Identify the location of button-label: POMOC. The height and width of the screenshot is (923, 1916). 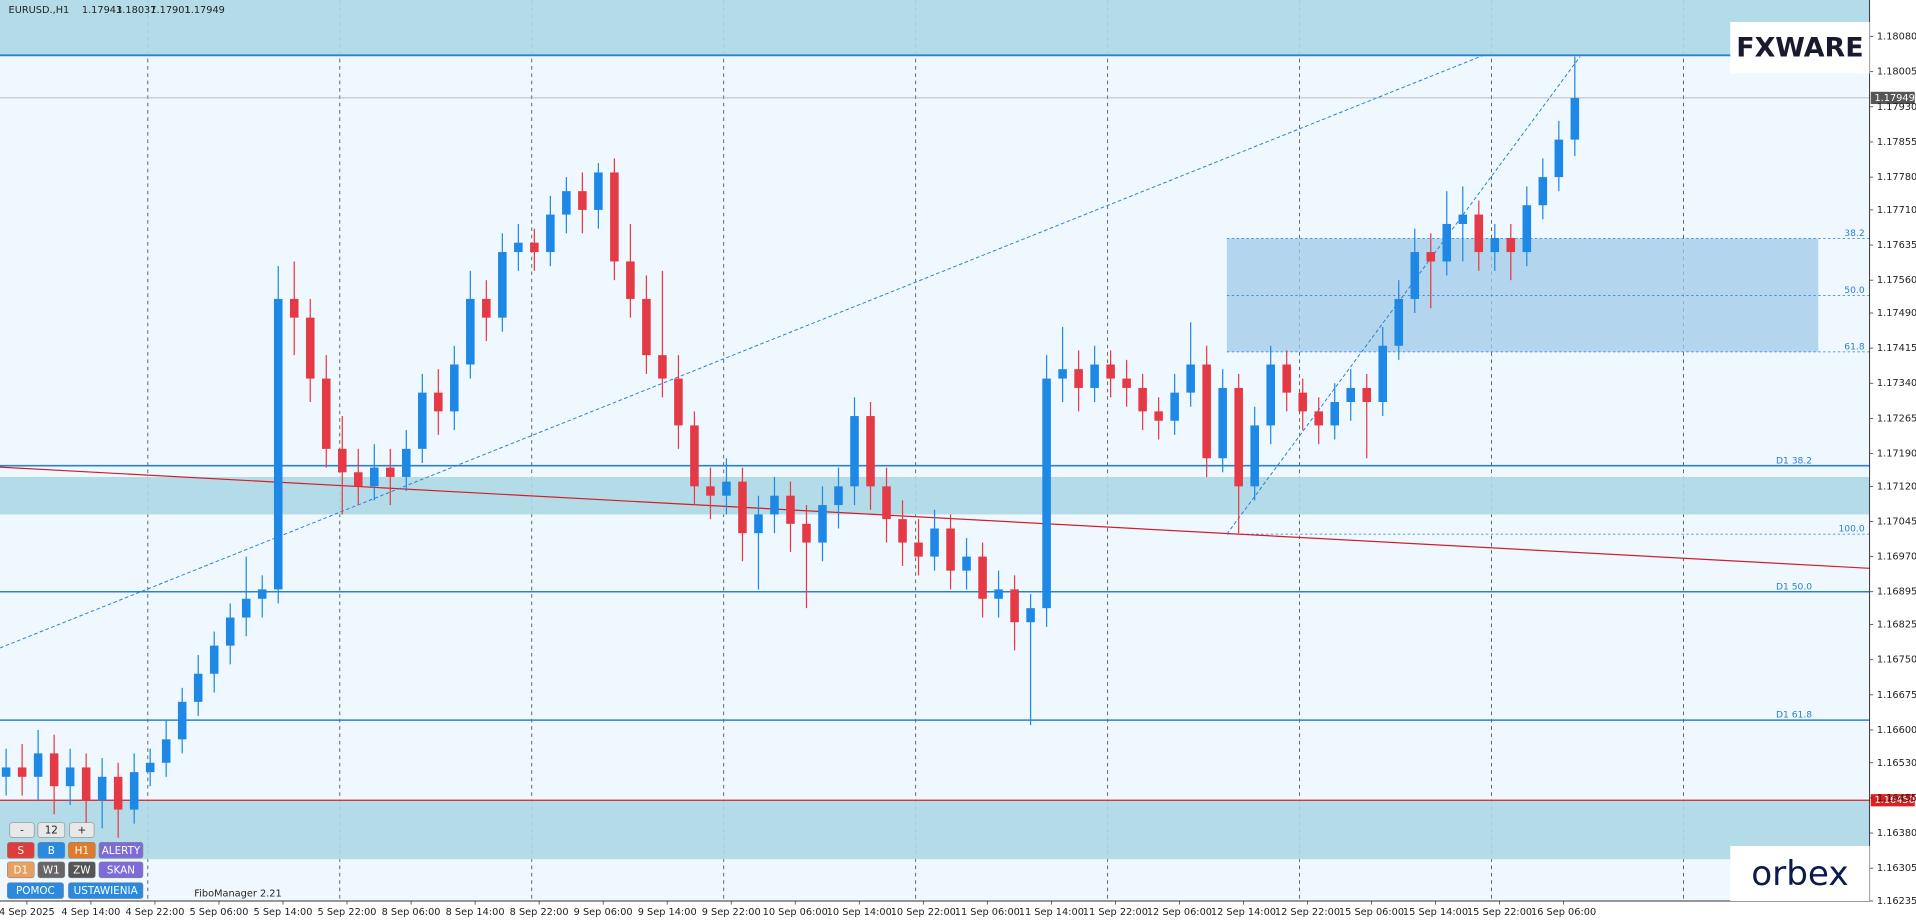
(35, 891).